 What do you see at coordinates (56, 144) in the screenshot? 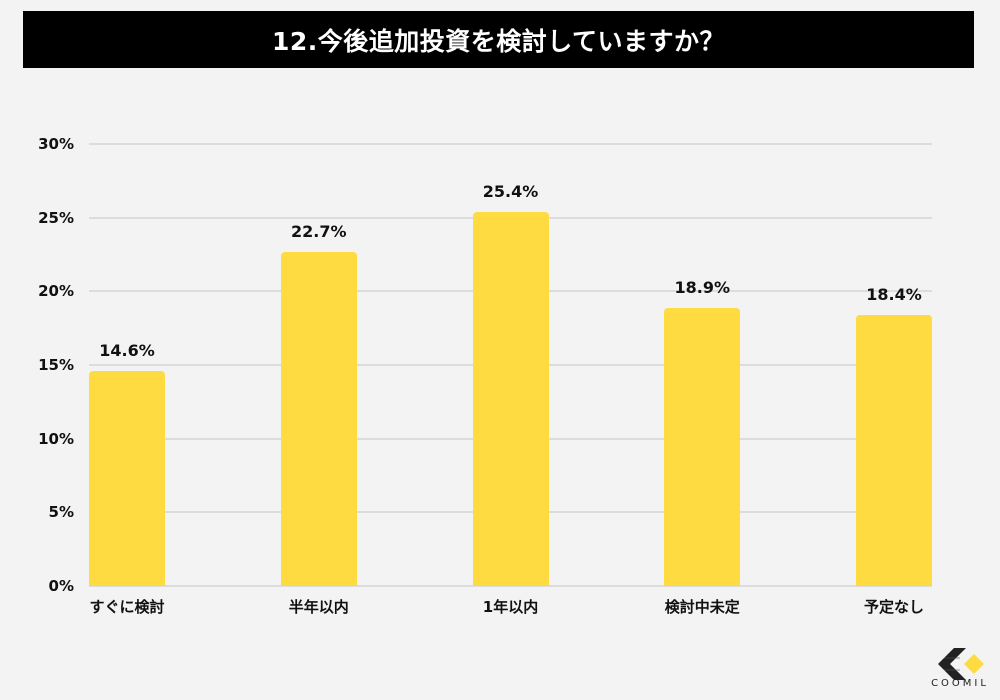
I see `y-axis-tick-label: 30%` at bounding box center [56, 144].